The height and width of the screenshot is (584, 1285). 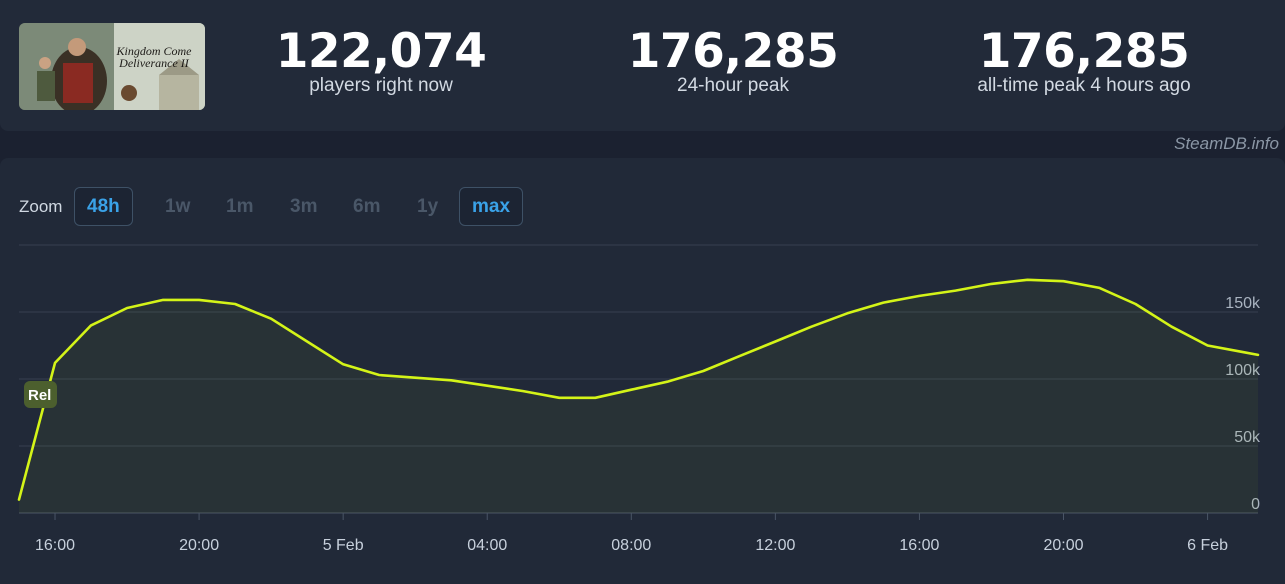 What do you see at coordinates (41, 206) in the screenshot?
I see `zoom-label: Zoom` at bounding box center [41, 206].